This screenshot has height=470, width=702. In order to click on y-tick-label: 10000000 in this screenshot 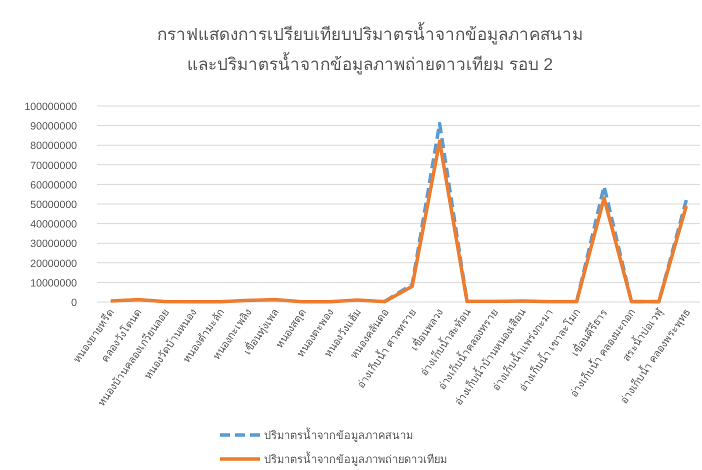, I will do `click(54, 283)`.